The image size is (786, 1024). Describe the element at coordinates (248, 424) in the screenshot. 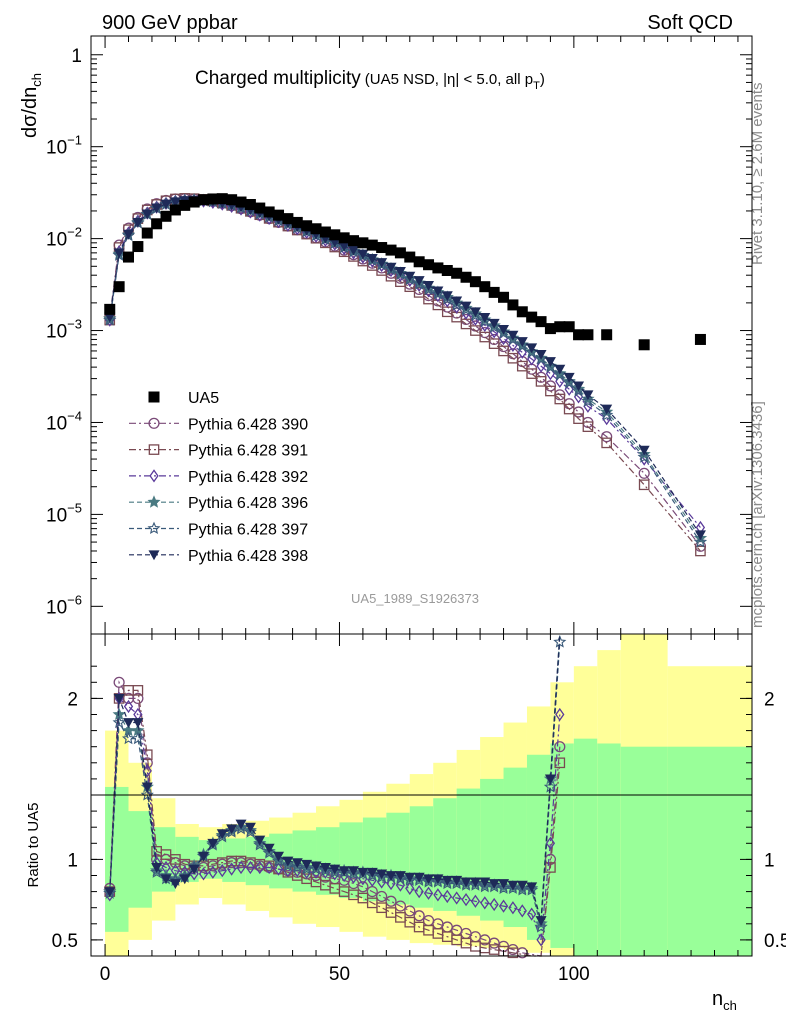

I see `legend-label: Pythia 6.428 390` at that location.